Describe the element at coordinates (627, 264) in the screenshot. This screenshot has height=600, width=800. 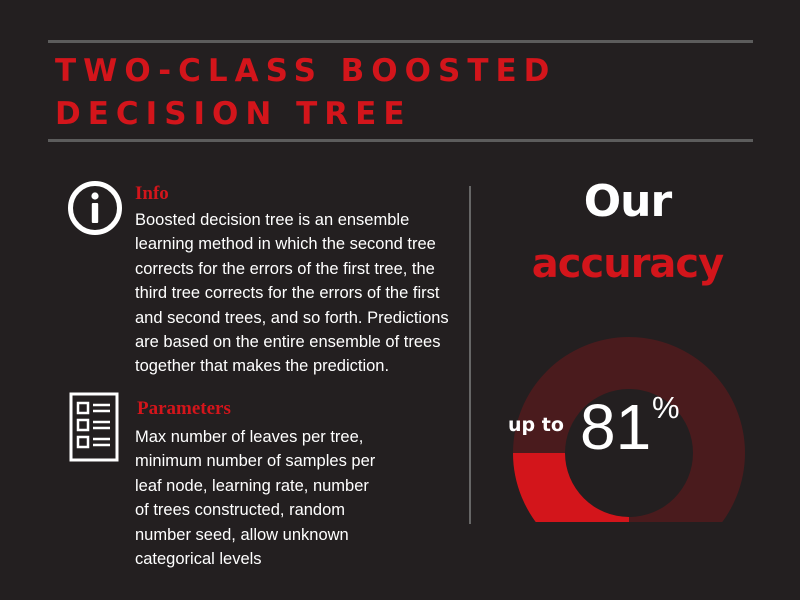
I see `accuracy-heading-line-2: accuracy` at that location.